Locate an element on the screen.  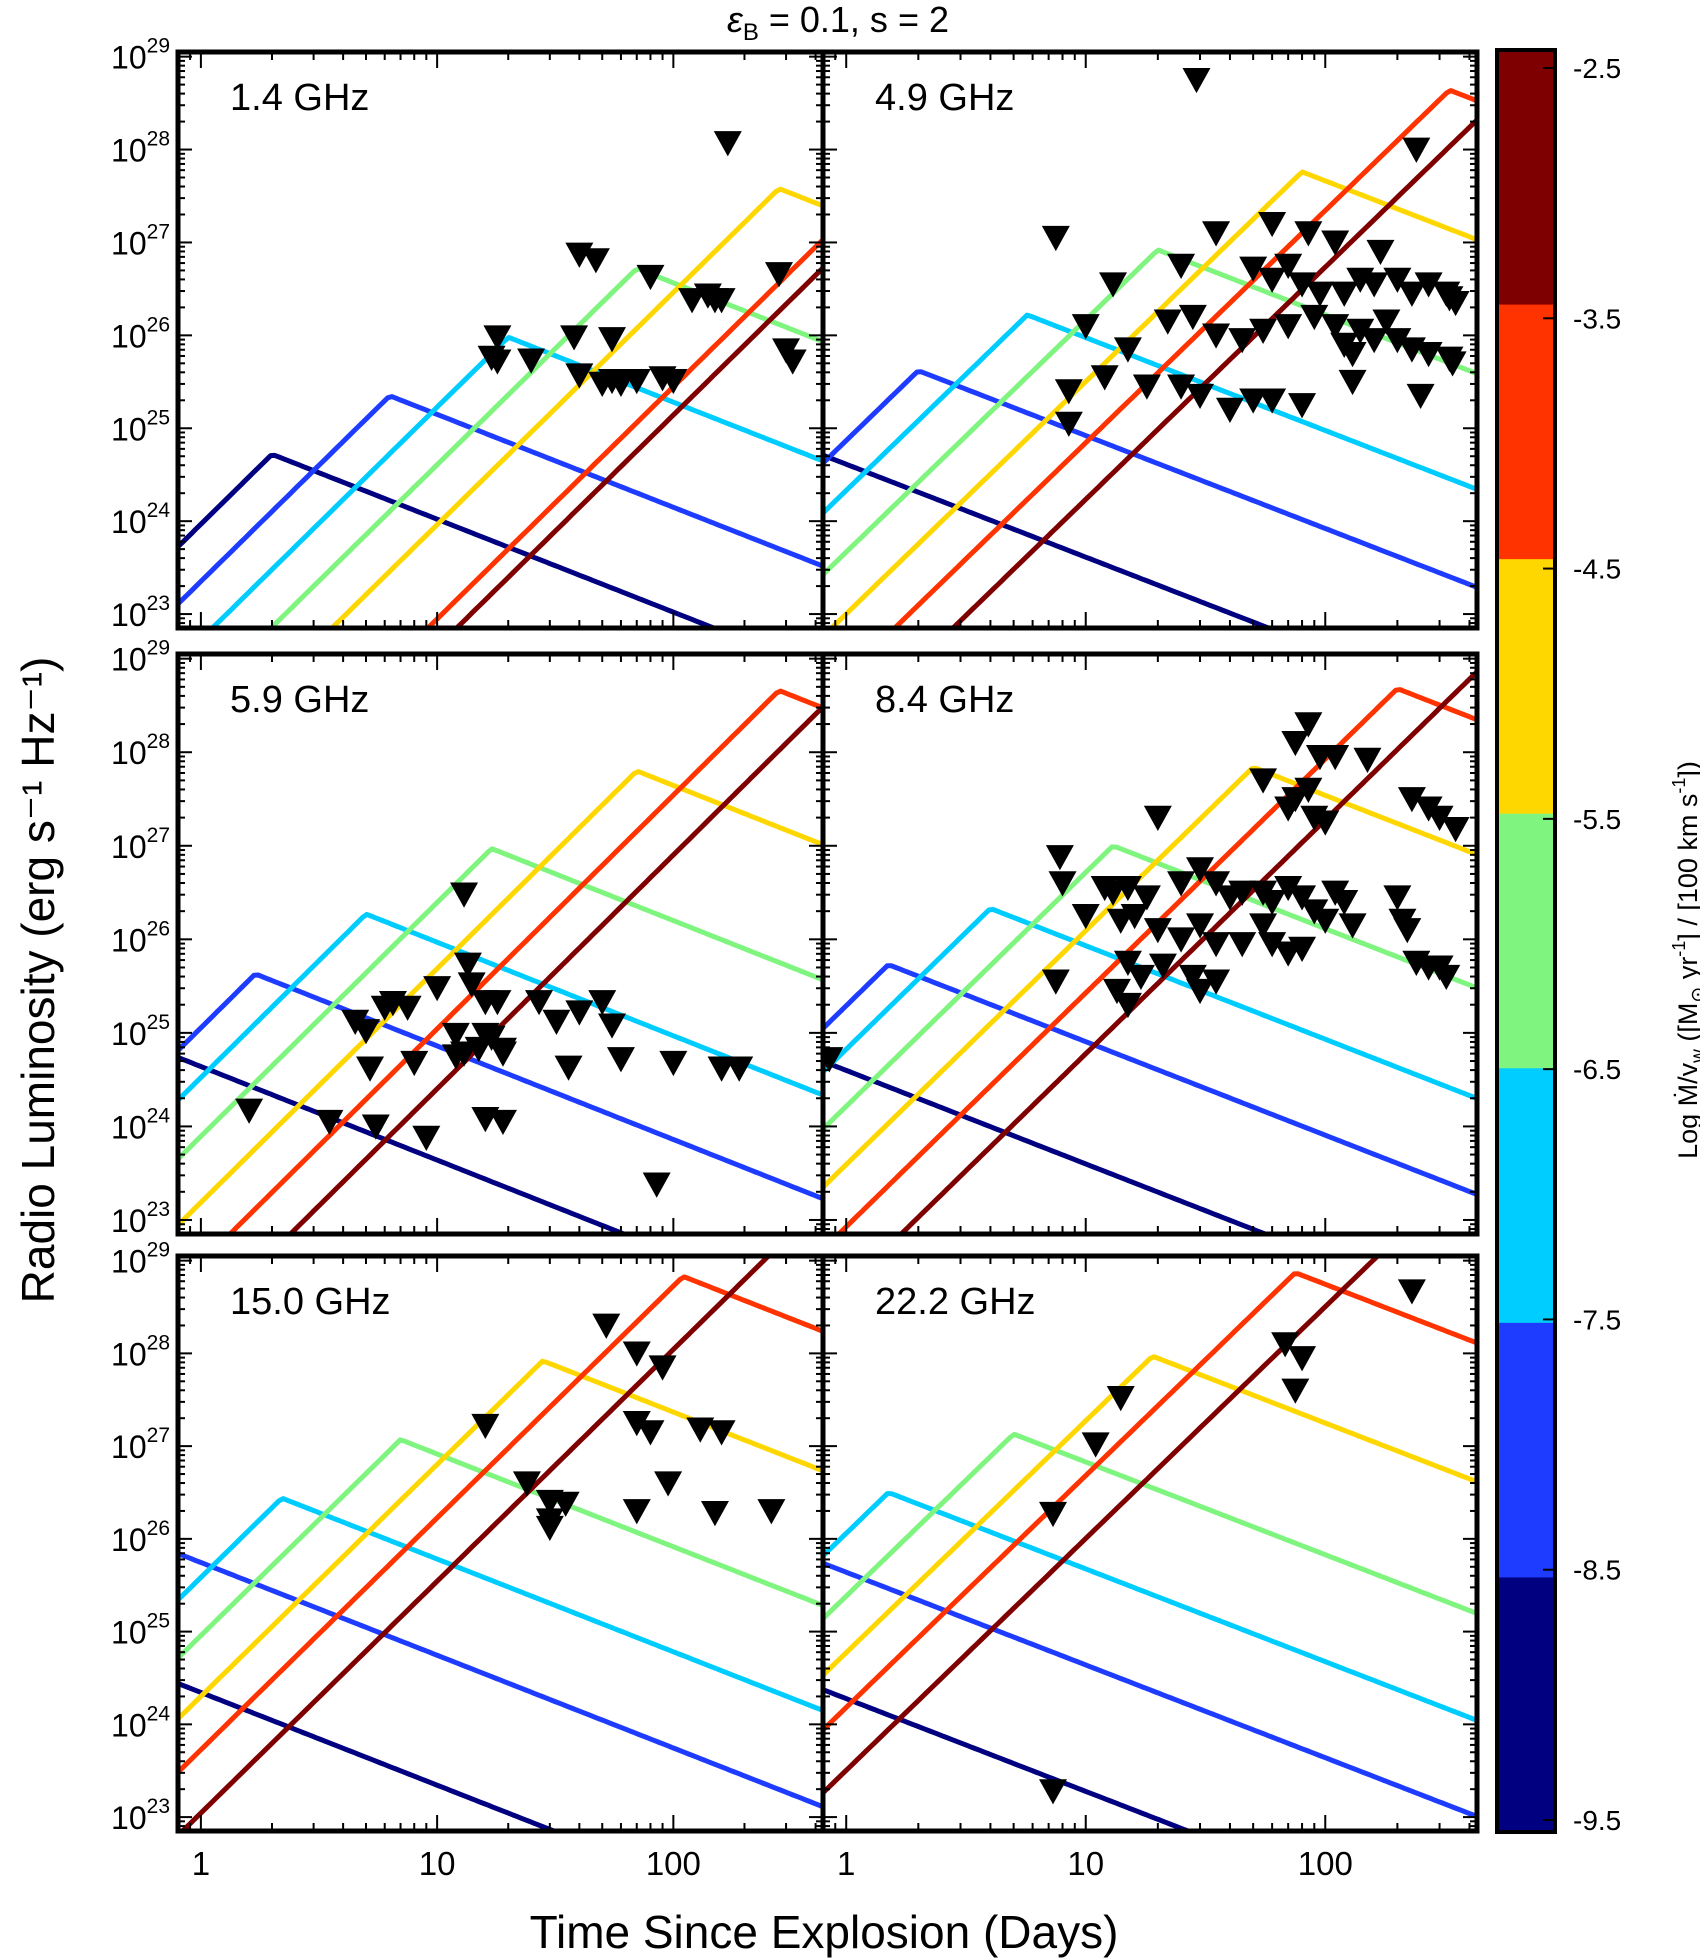
y-tick-label: 1025 is located at coordinates (140, 1031).